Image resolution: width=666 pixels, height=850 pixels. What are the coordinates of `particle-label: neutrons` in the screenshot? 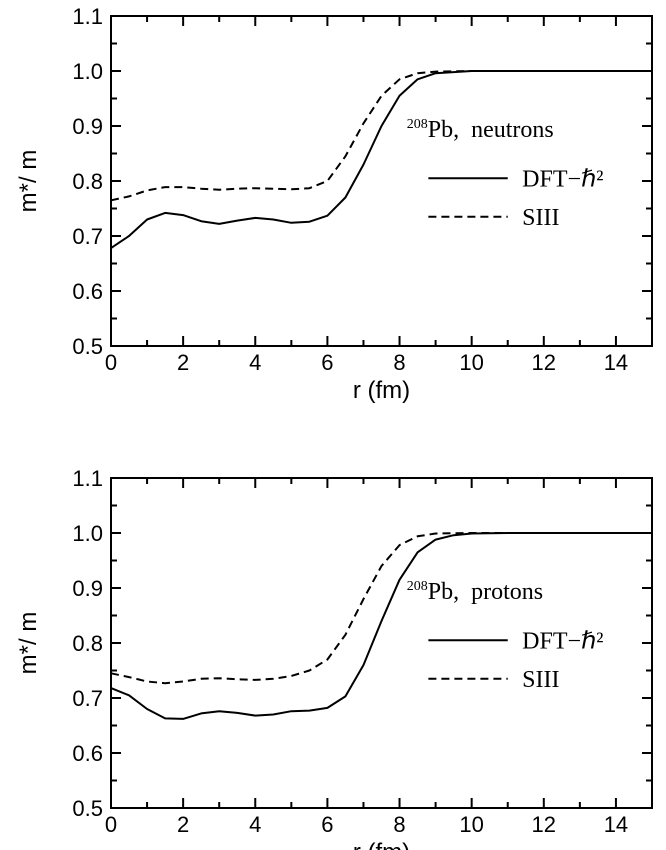 It's located at (512, 130).